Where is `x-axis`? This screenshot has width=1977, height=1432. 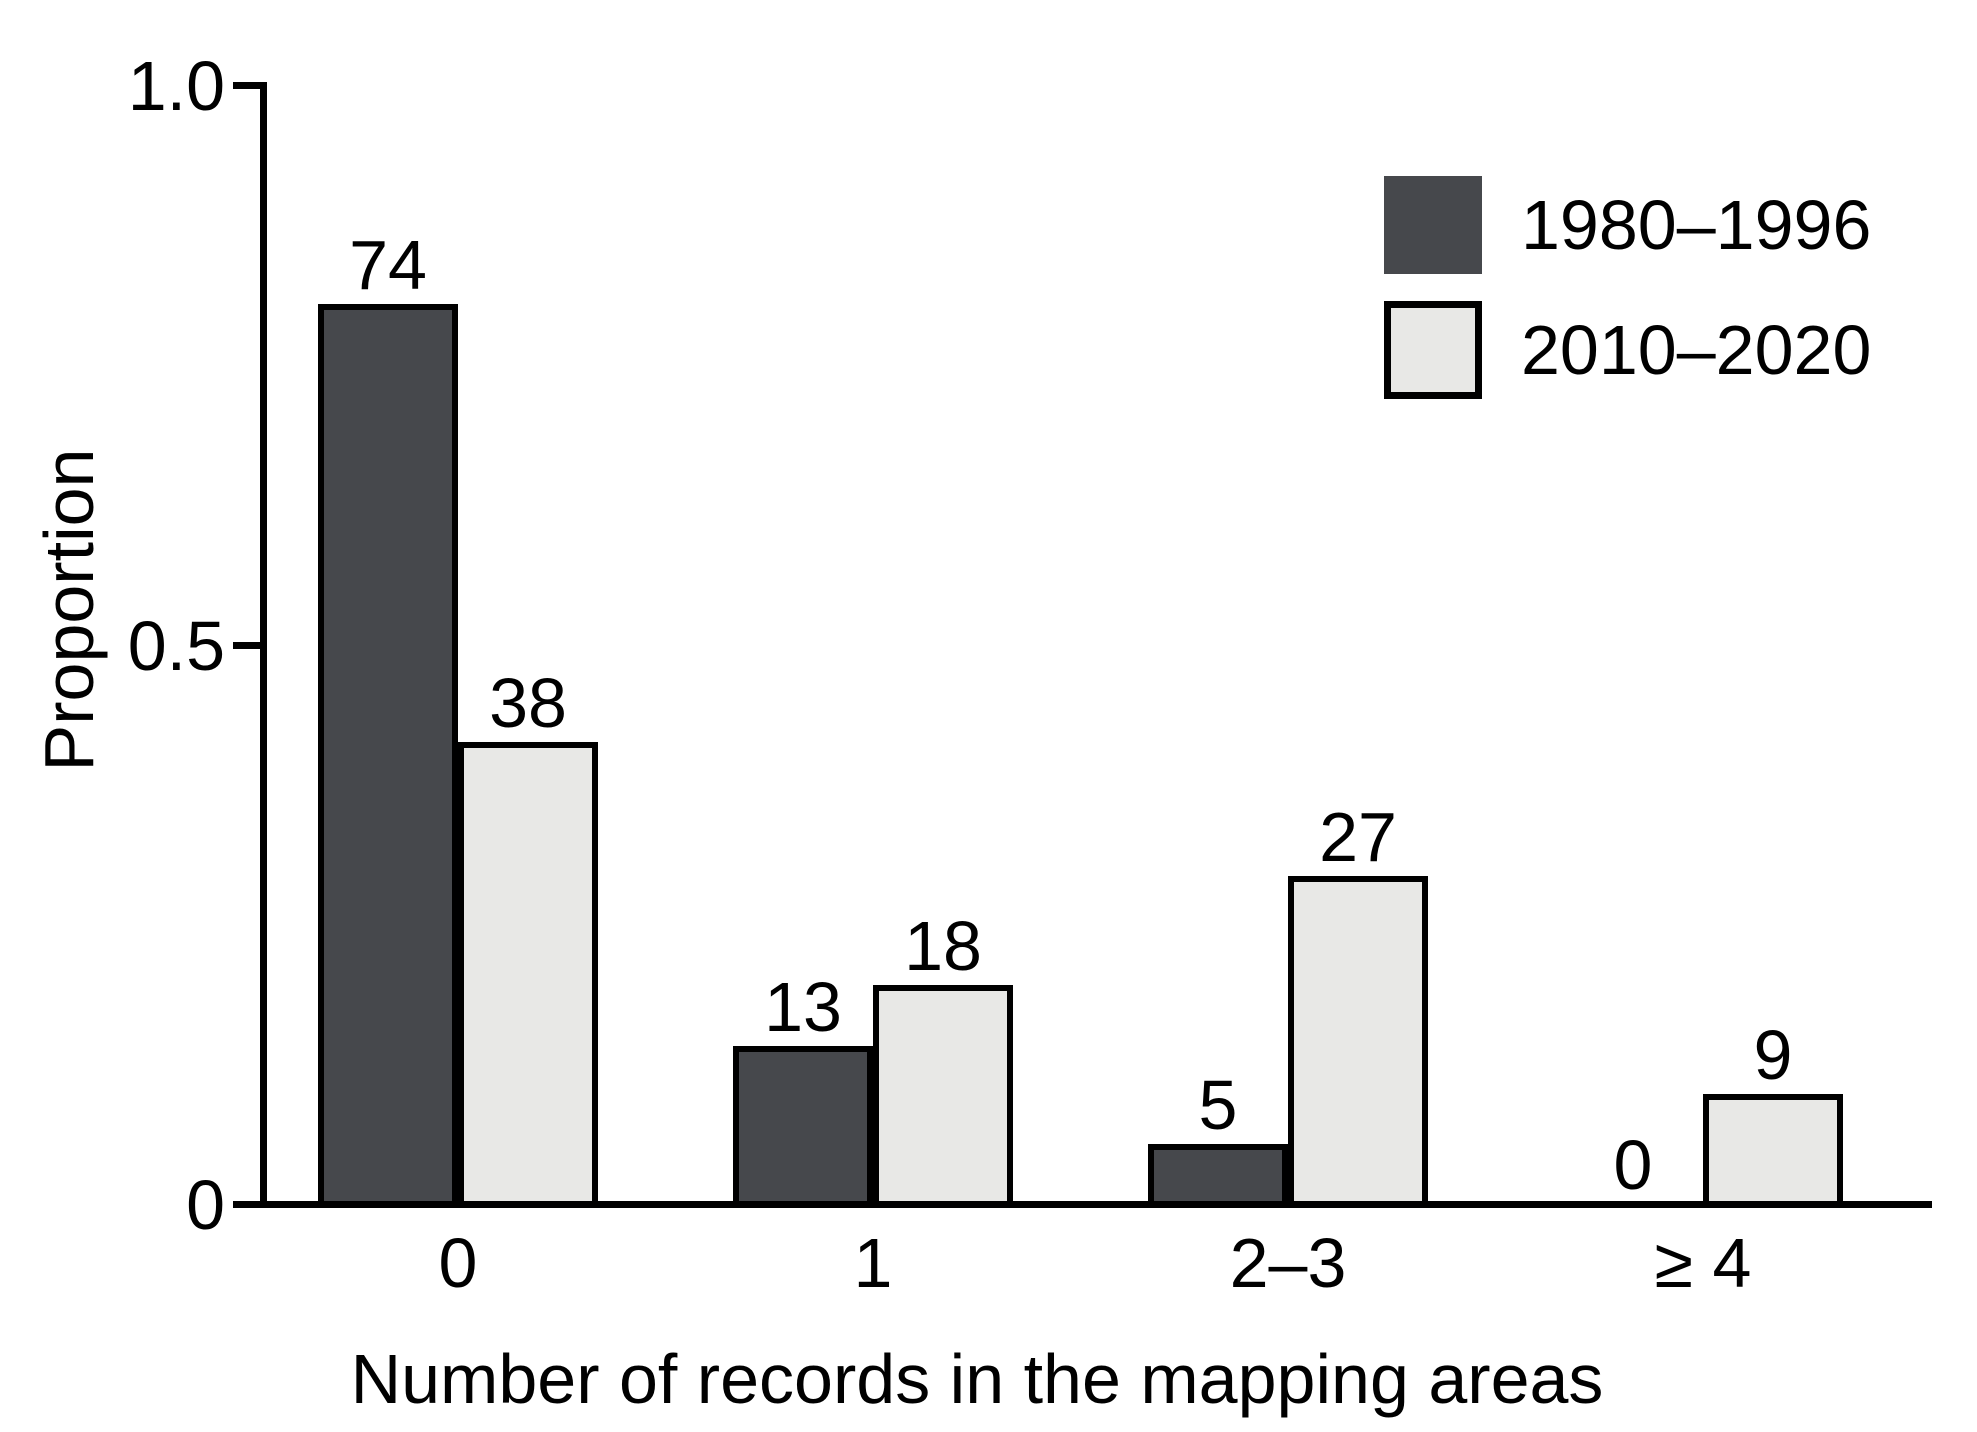 x-axis is located at coordinates (1082, 1204).